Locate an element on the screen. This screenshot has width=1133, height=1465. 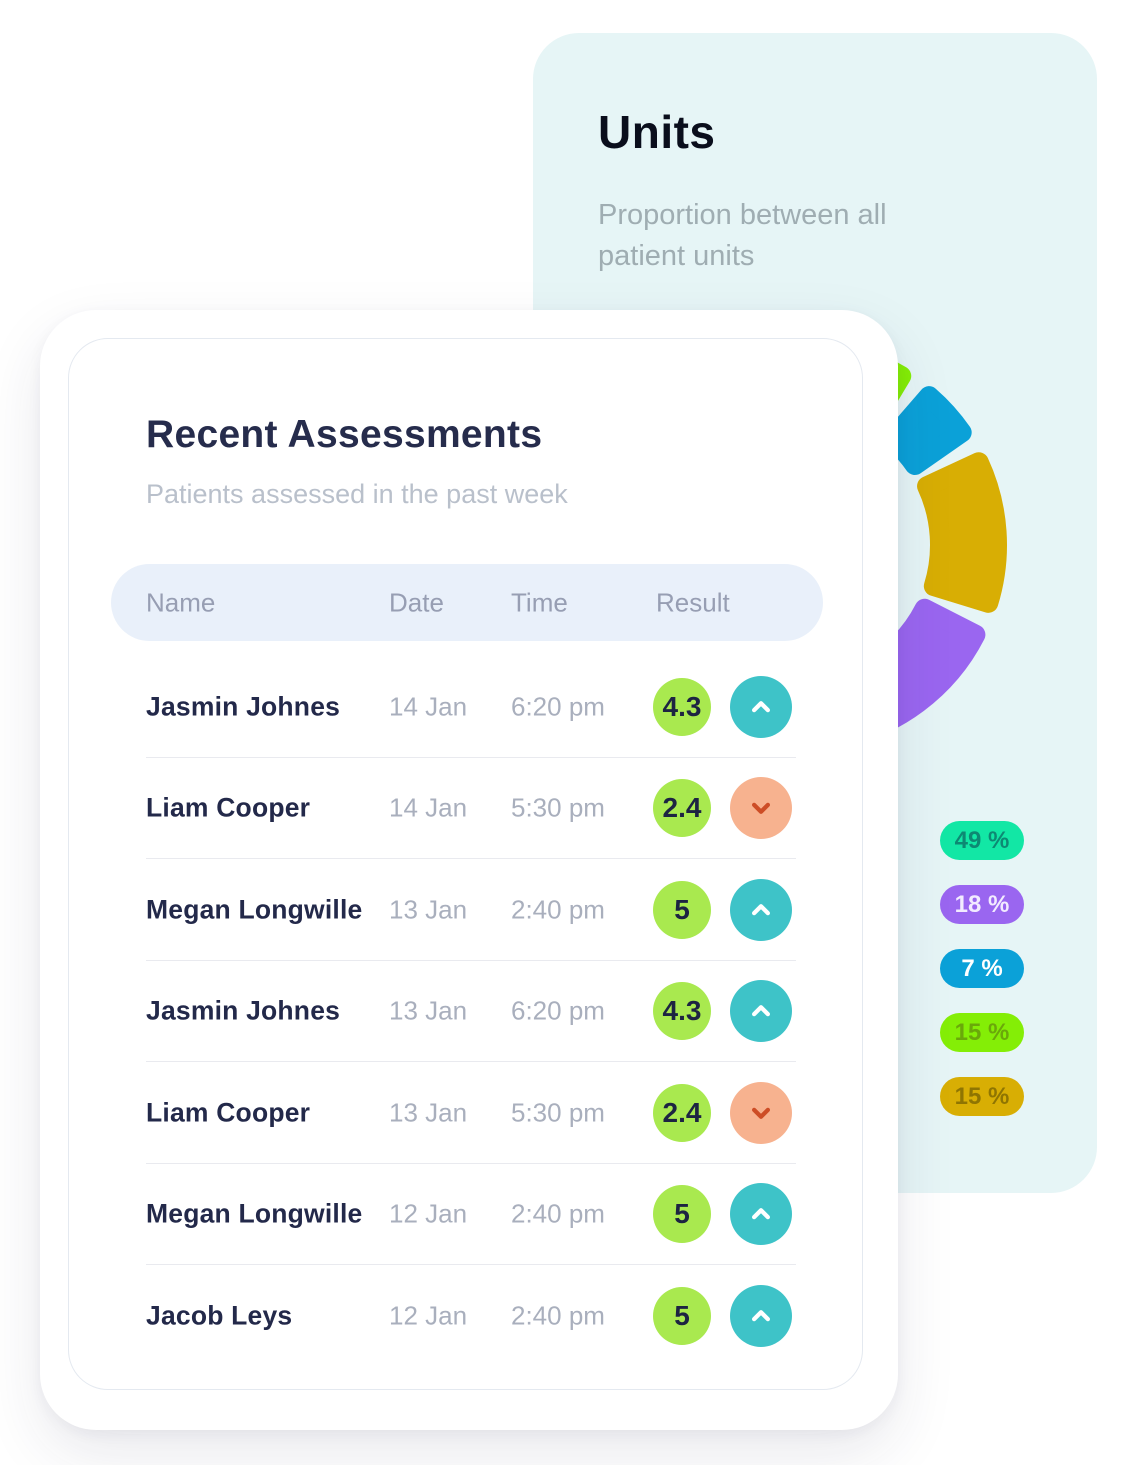
units-subtitle: Proportion between all patient units is located at coordinates (742, 235).